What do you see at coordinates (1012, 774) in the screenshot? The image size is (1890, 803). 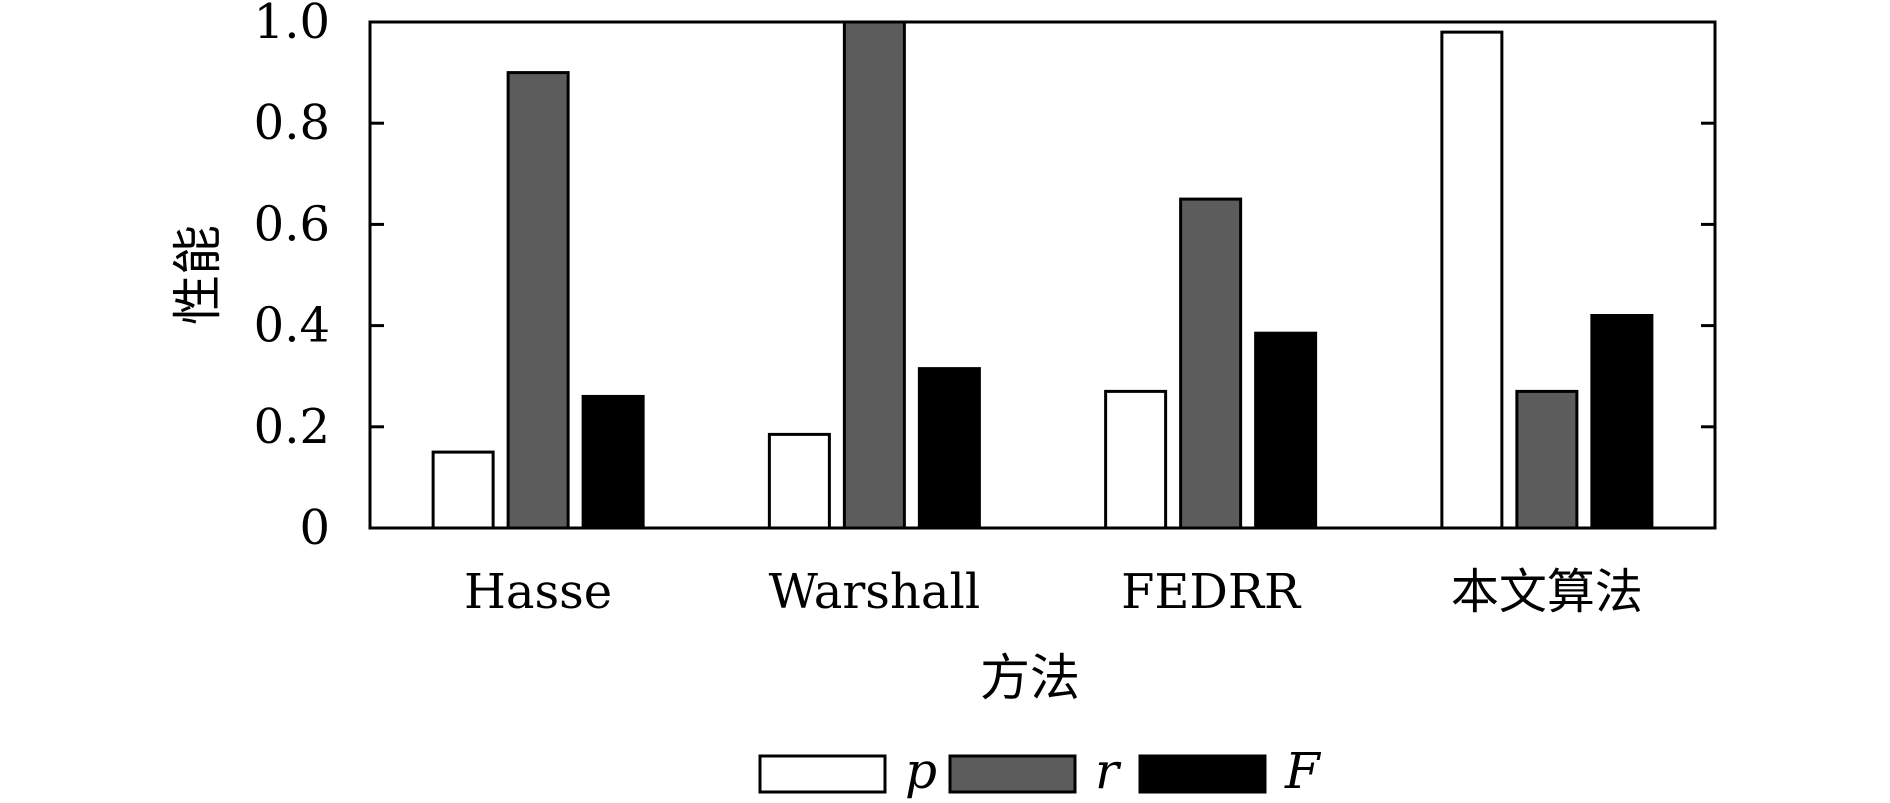 I see `legend-swatch-r` at bounding box center [1012, 774].